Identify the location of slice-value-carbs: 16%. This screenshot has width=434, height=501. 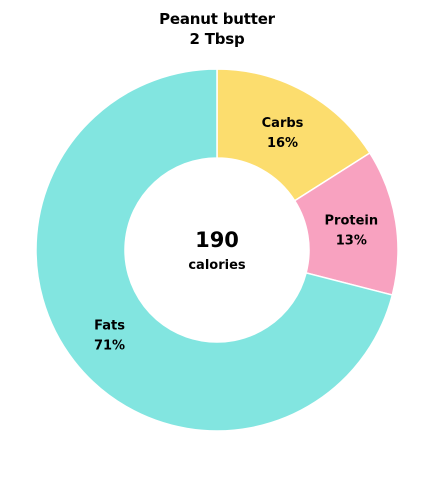
(282, 143).